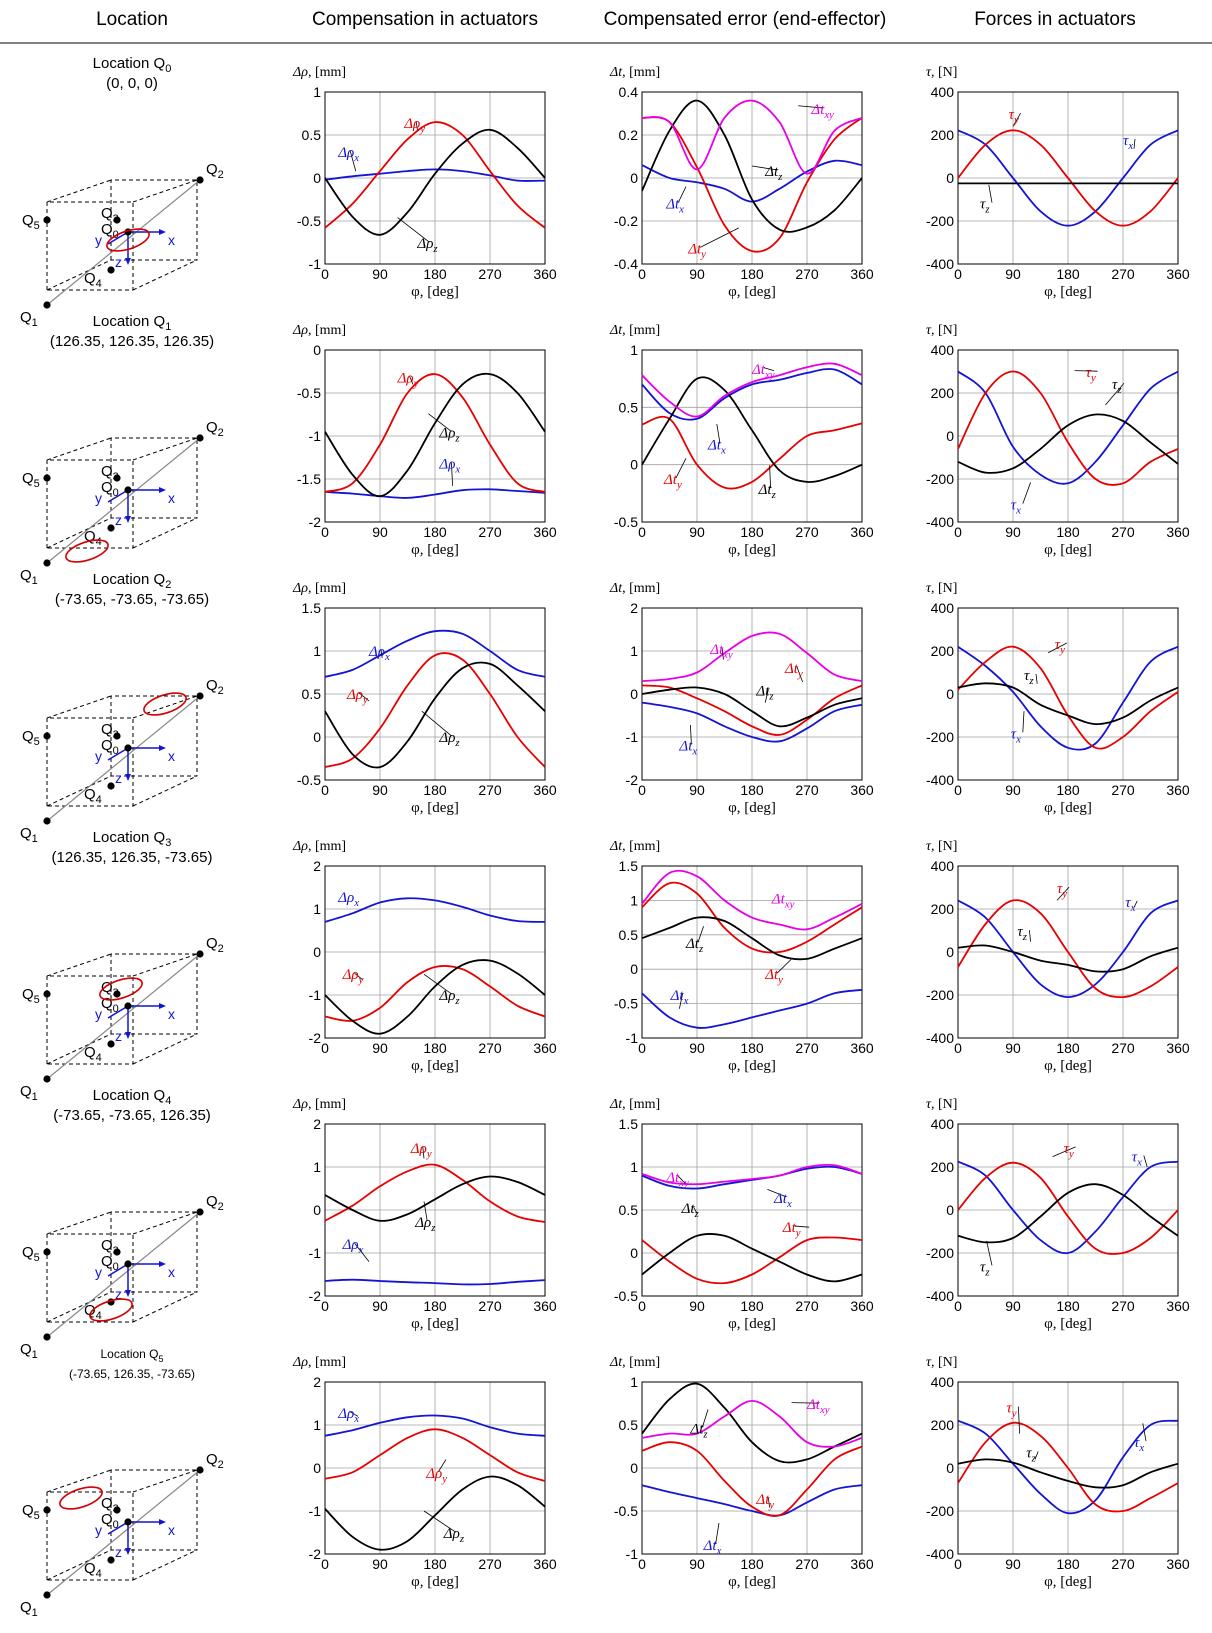  What do you see at coordinates (29, 577) in the screenshot?
I see `point-label-q1: Q1` at bounding box center [29, 577].